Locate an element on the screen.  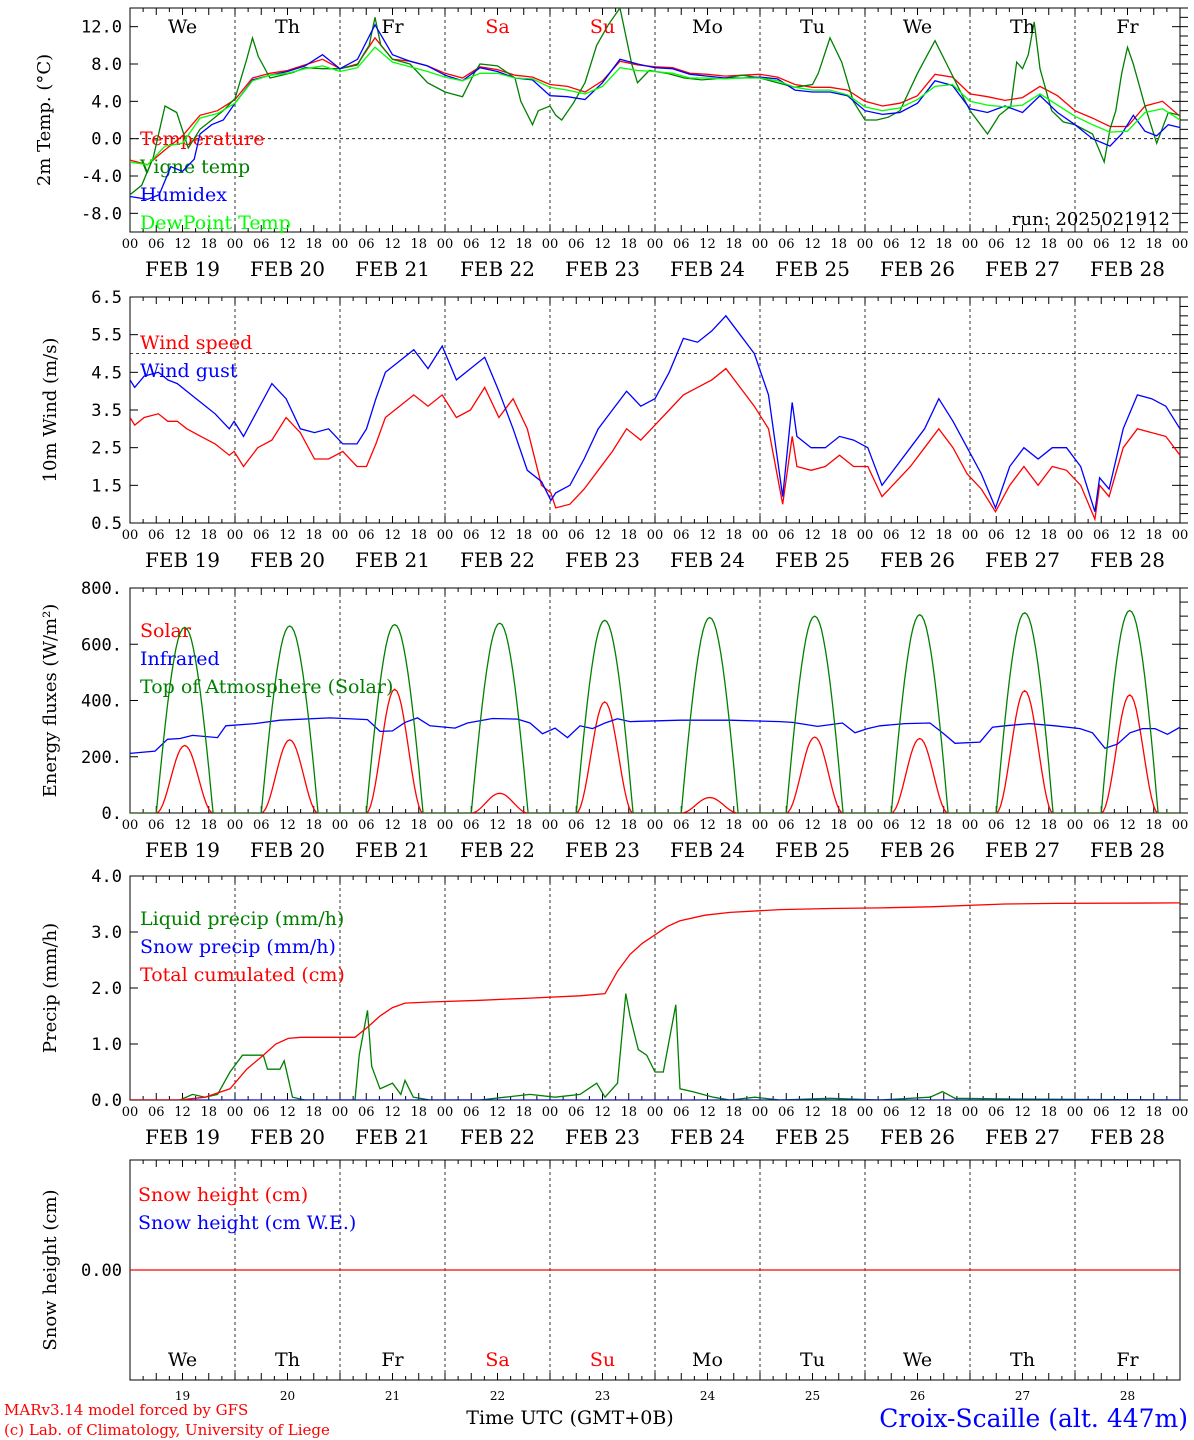
y-tick-label: 4.0 is located at coordinates (106, 877).